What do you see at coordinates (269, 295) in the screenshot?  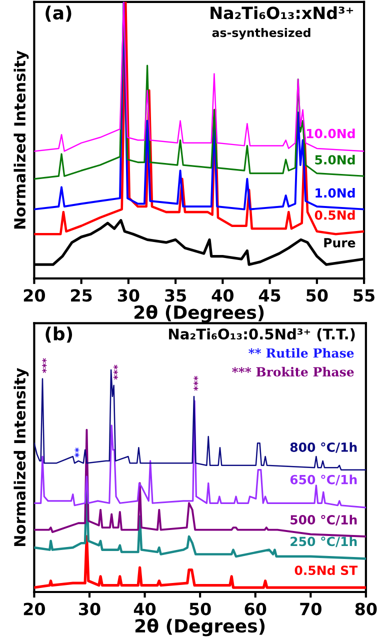 I see `x-tick-label: 45` at bounding box center [269, 295].